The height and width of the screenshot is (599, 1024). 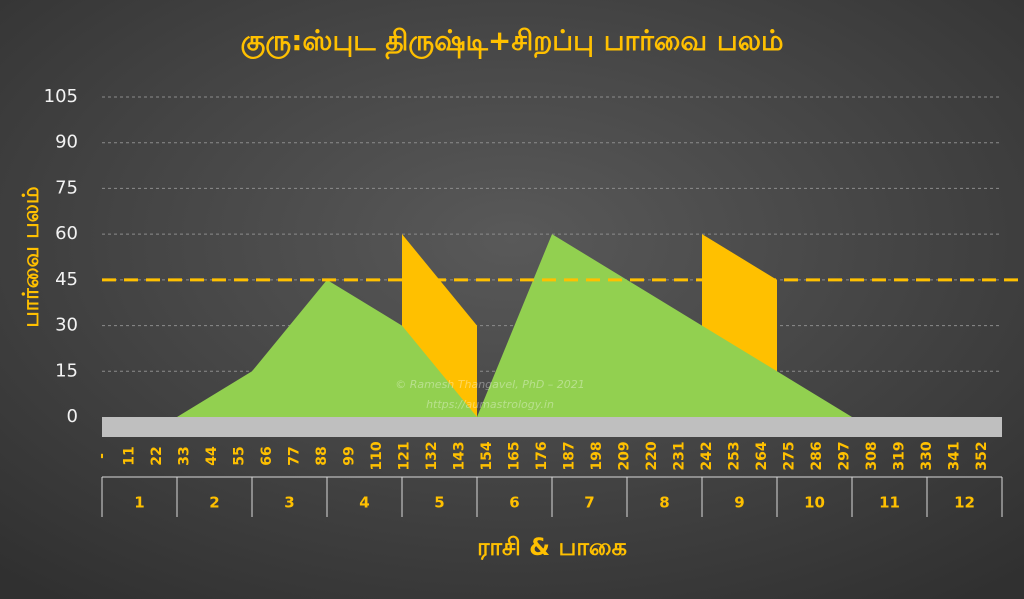 I want to click on axis-band, so click(x=552, y=427).